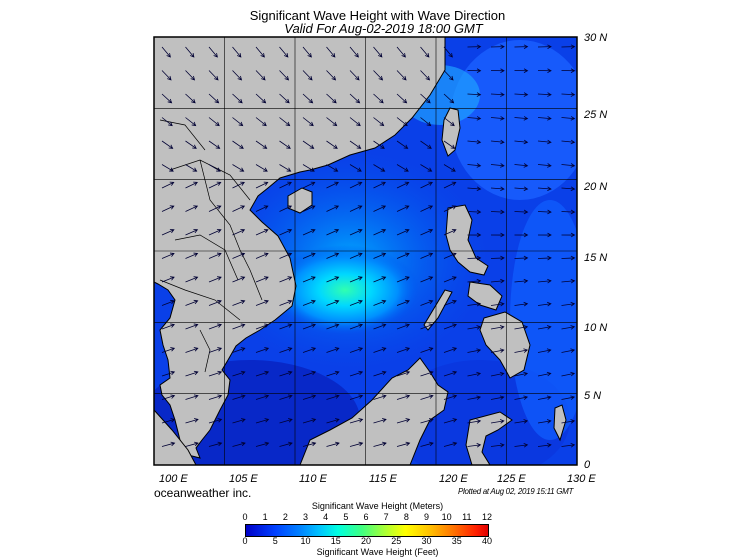 This screenshot has width=755, height=560. What do you see at coordinates (386, 517) in the screenshot?
I see `meter-tick-7: 7` at bounding box center [386, 517].